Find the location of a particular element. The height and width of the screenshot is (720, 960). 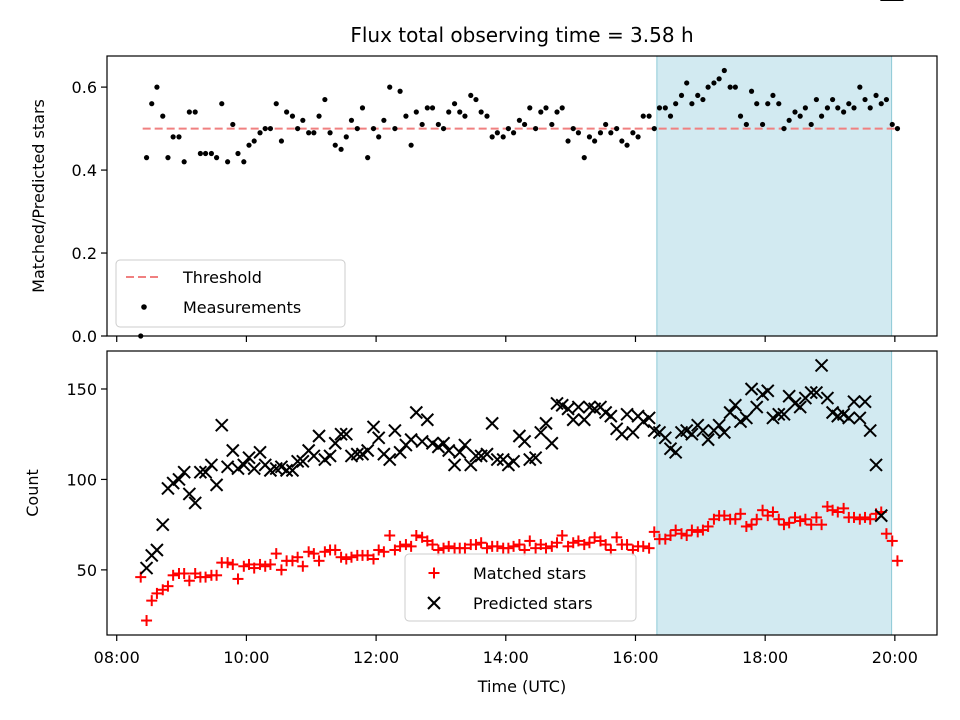

bottom-legend: Matched stars Predicted stars is located at coordinates (520, 587).